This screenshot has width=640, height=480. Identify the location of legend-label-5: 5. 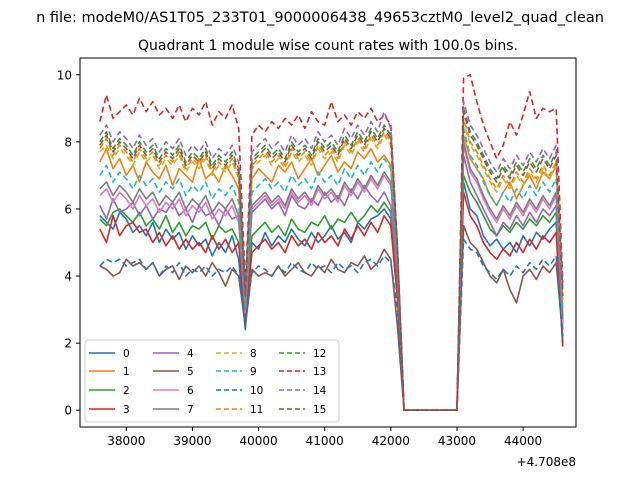
(190, 372).